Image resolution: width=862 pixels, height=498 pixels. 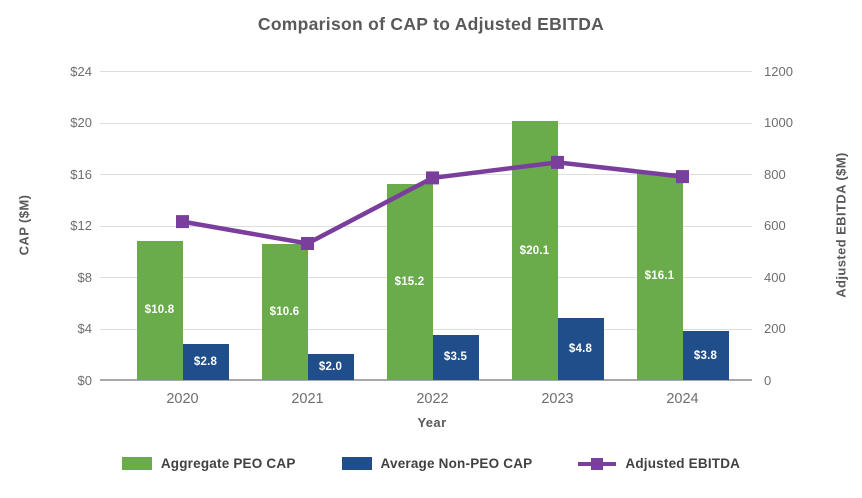 I want to click on bar-aggregate-peo-cap-2021, so click(x=284, y=311).